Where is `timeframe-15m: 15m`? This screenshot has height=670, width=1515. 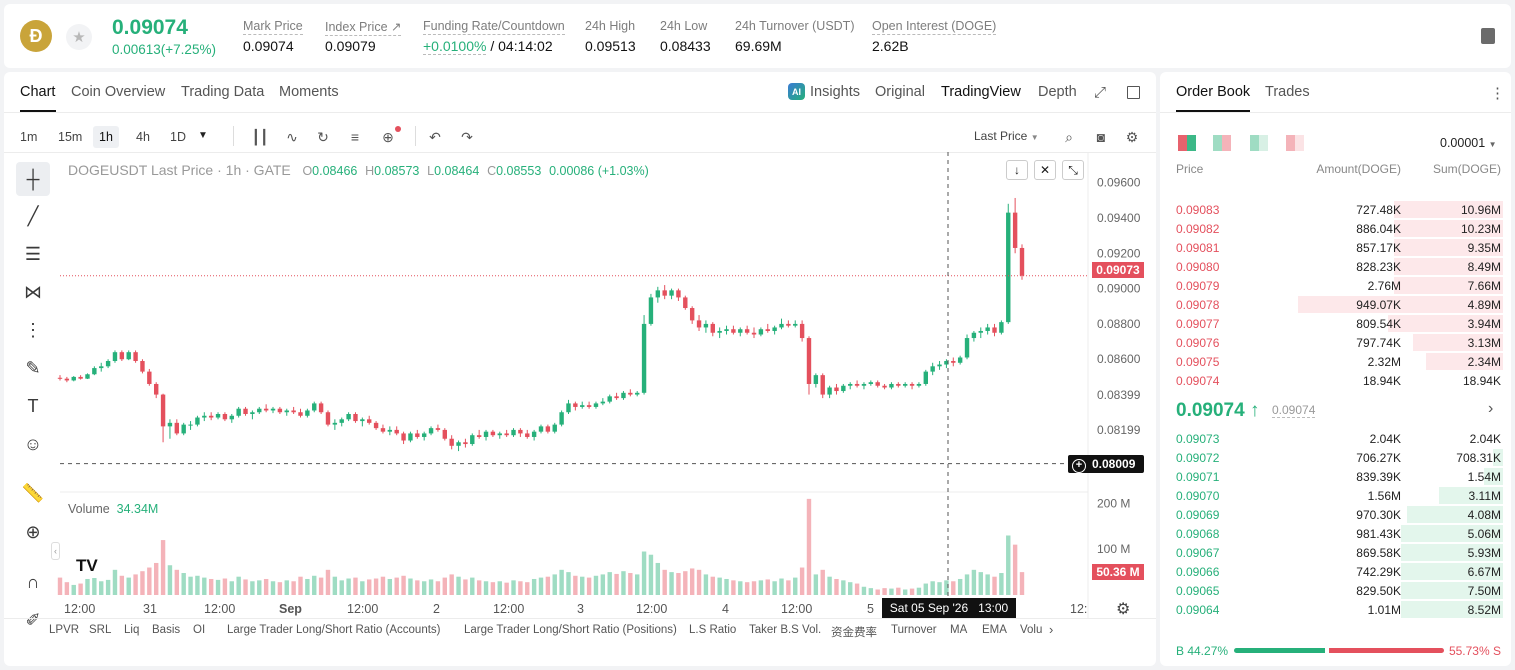 timeframe-15m: 15m is located at coordinates (70, 137).